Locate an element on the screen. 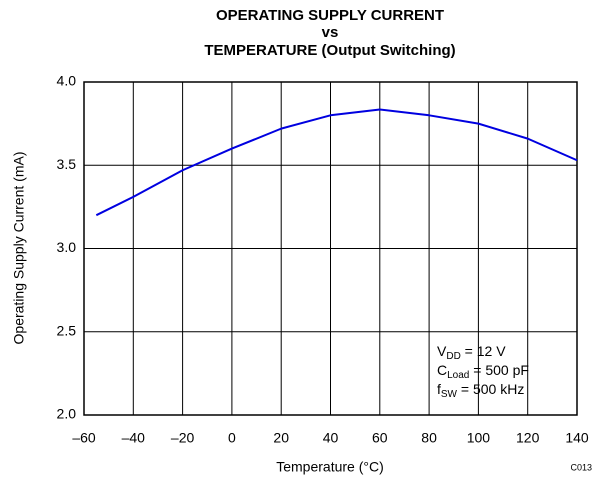 The width and height of the screenshot is (606, 485). x-tick-label: 40 is located at coordinates (331, 438).